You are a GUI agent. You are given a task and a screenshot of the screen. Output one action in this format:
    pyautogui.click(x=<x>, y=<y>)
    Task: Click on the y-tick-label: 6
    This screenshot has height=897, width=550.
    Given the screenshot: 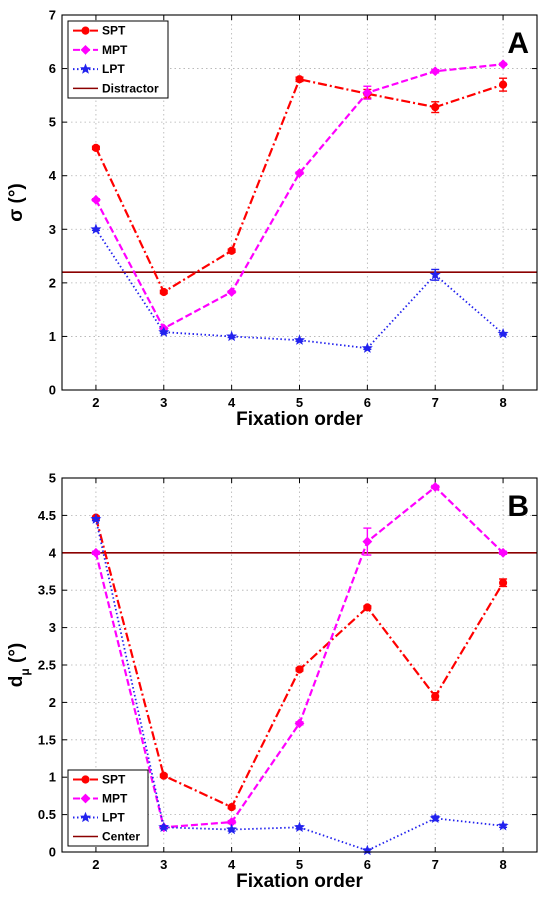 What is the action you would take?
    pyautogui.click(x=52, y=68)
    